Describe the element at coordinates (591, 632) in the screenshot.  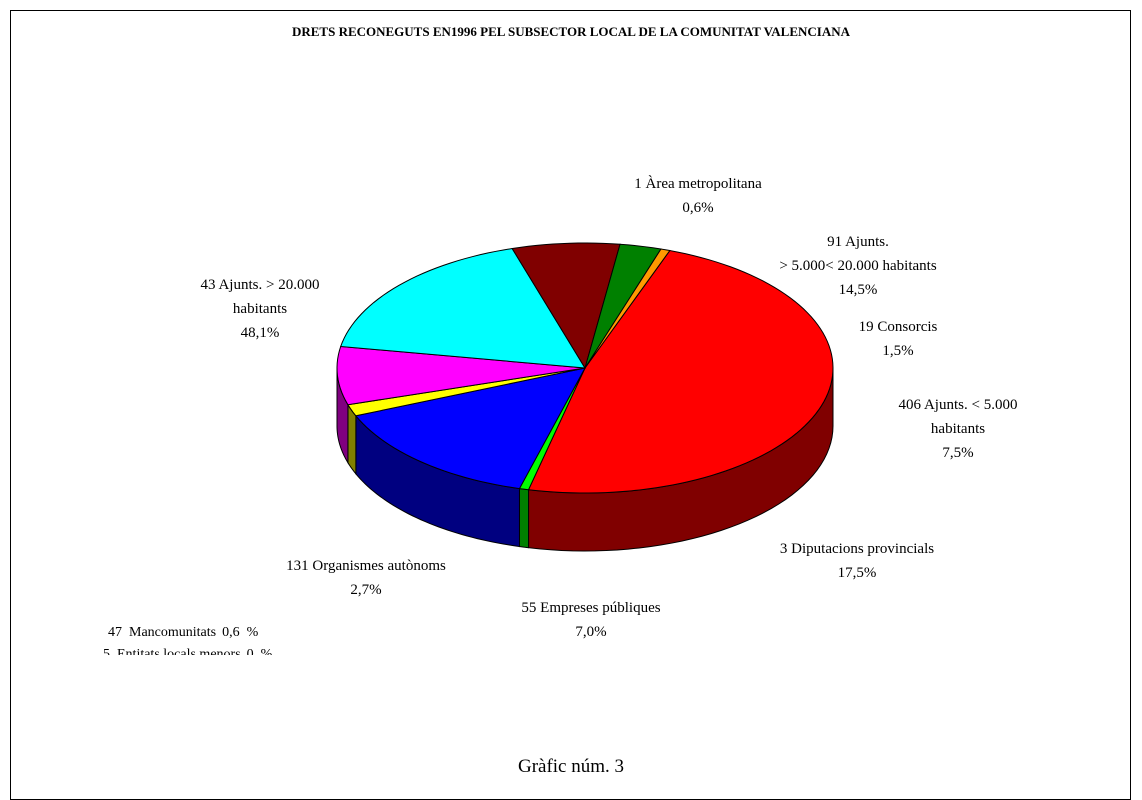
I see `value-label: 7,0%` at that location.